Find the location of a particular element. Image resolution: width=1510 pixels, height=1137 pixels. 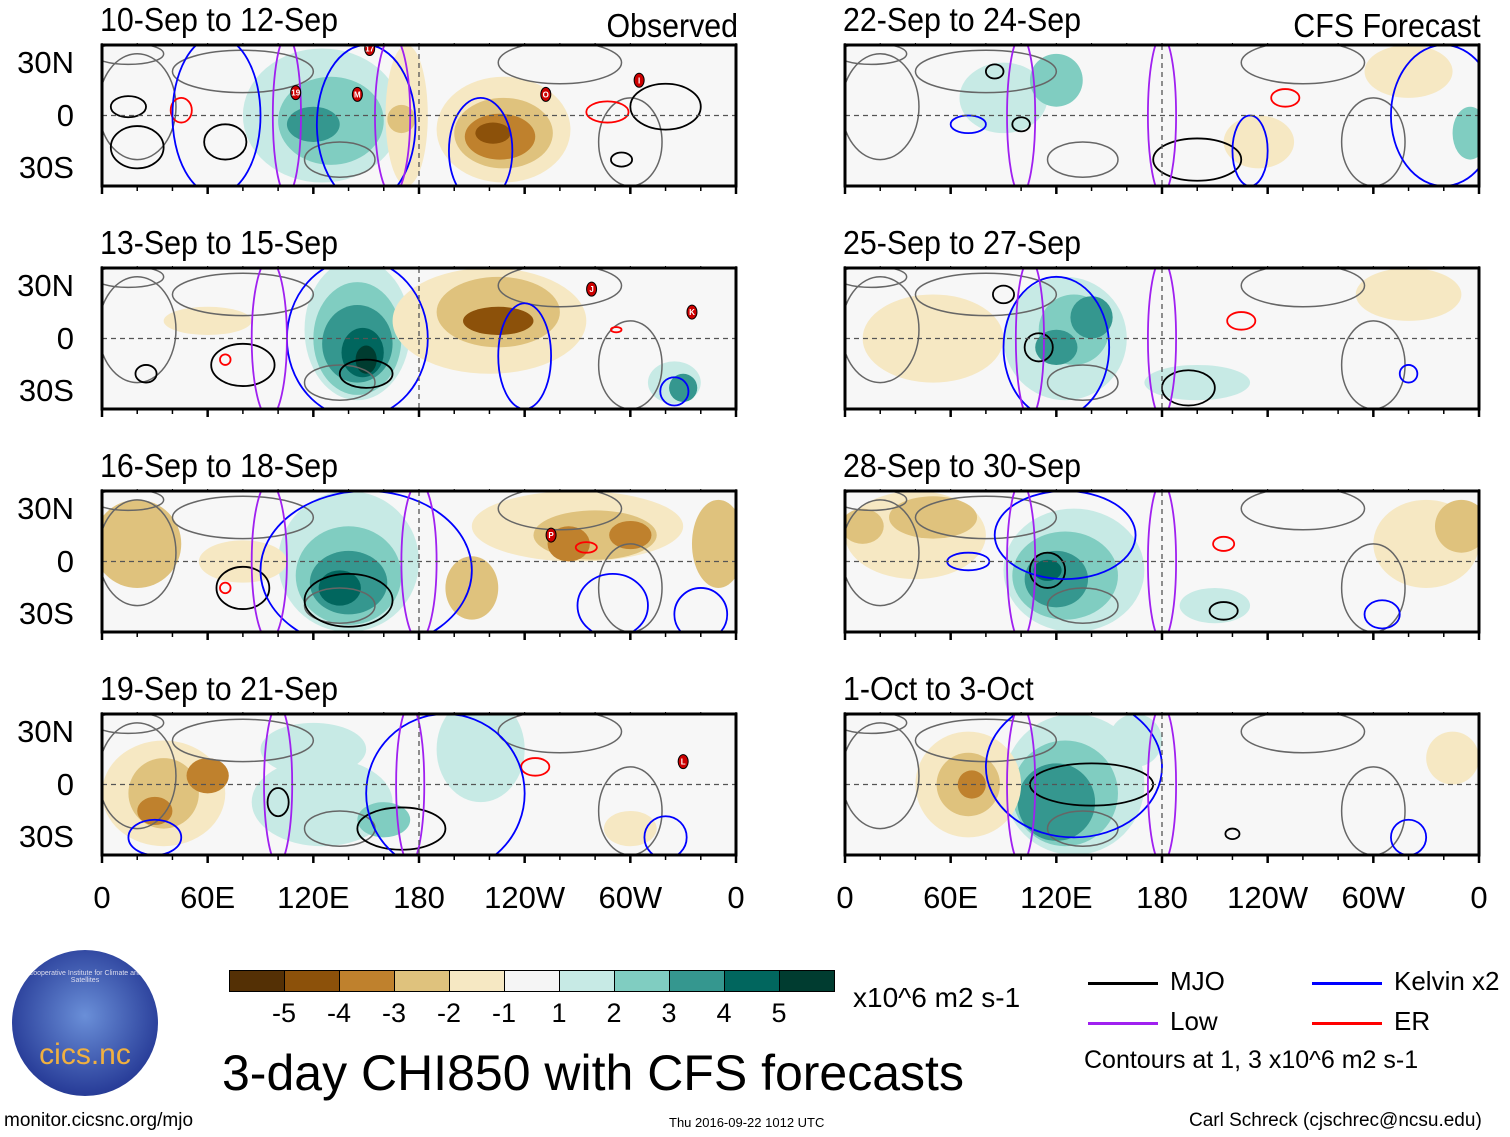

x-tick-label: 60W is located at coordinates (1373, 897).